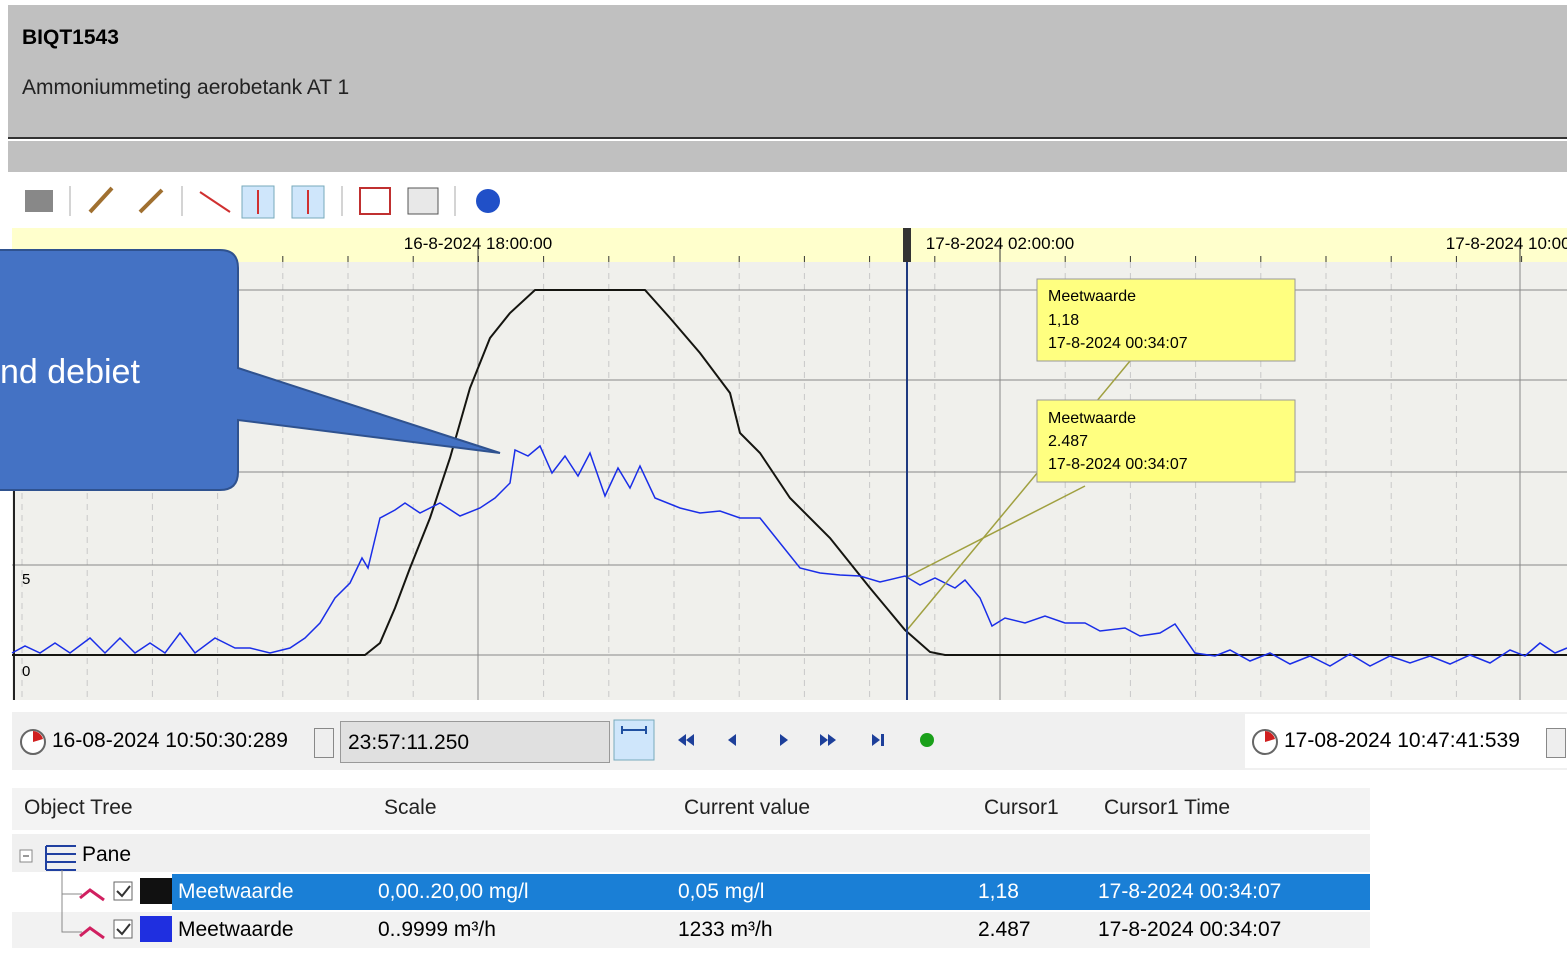 The image size is (1567, 967). What do you see at coordinates (70, 372) in the screenshot?
I see `callout-text: nd debiet` at bounding box center [70, 372].